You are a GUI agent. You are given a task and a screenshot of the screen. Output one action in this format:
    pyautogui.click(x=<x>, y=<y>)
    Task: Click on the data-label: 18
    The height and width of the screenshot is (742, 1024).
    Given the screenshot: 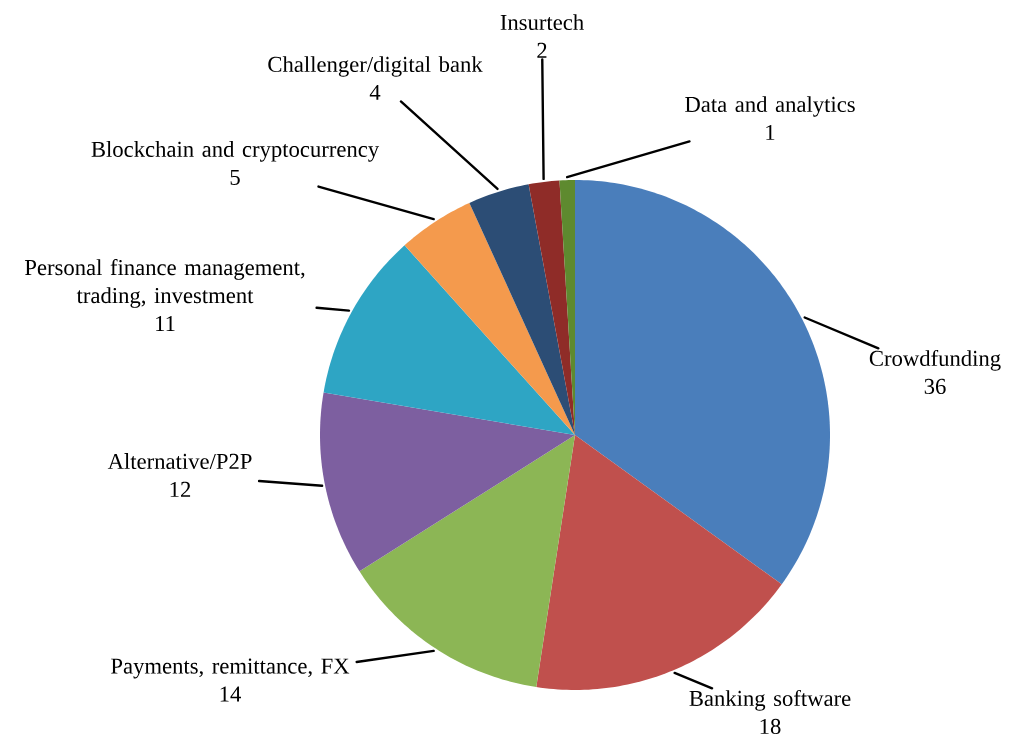 What is the action you would take?
    pyautogui.click(x=770, y=726)
    